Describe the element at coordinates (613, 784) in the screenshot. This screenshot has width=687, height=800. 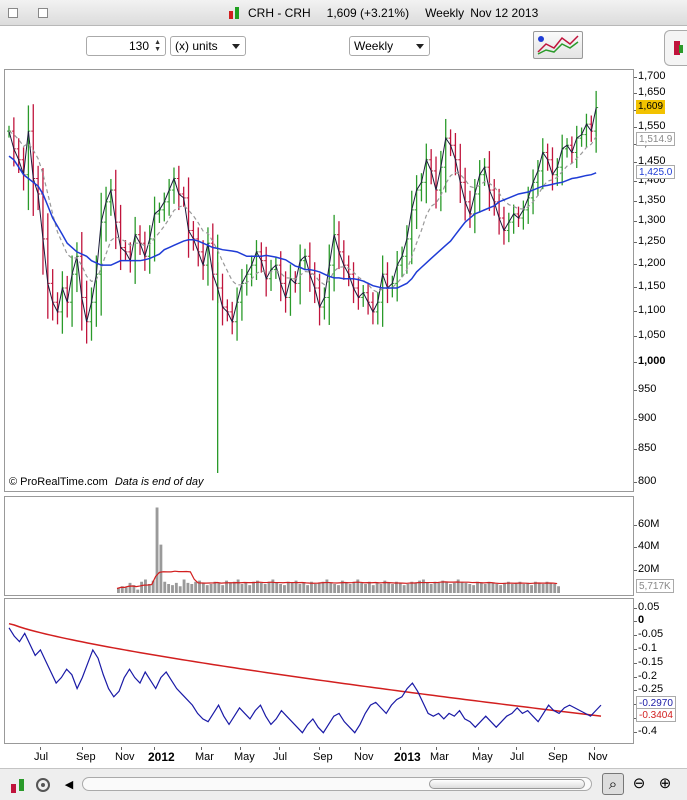
I see `zoom-fit-icon: ⌕` at that location.